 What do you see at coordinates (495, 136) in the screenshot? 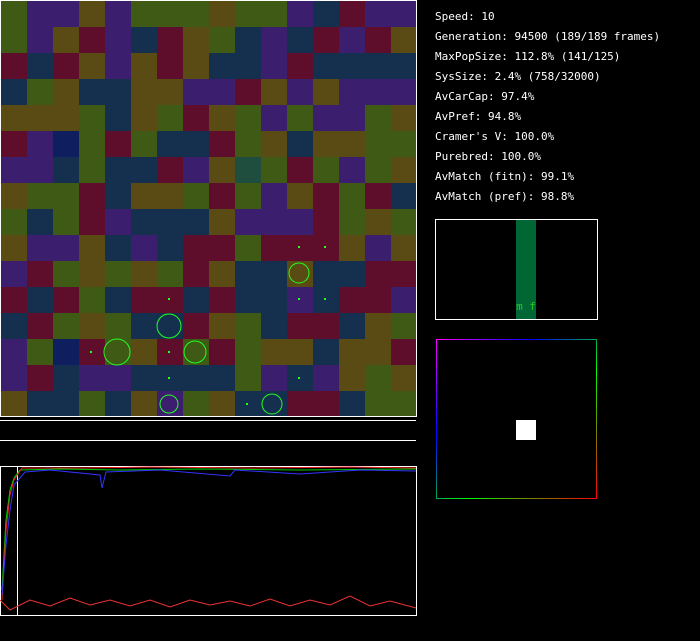
I see `stat-line: Cramer's V: 100.0%` at bounding box center [495, 136].